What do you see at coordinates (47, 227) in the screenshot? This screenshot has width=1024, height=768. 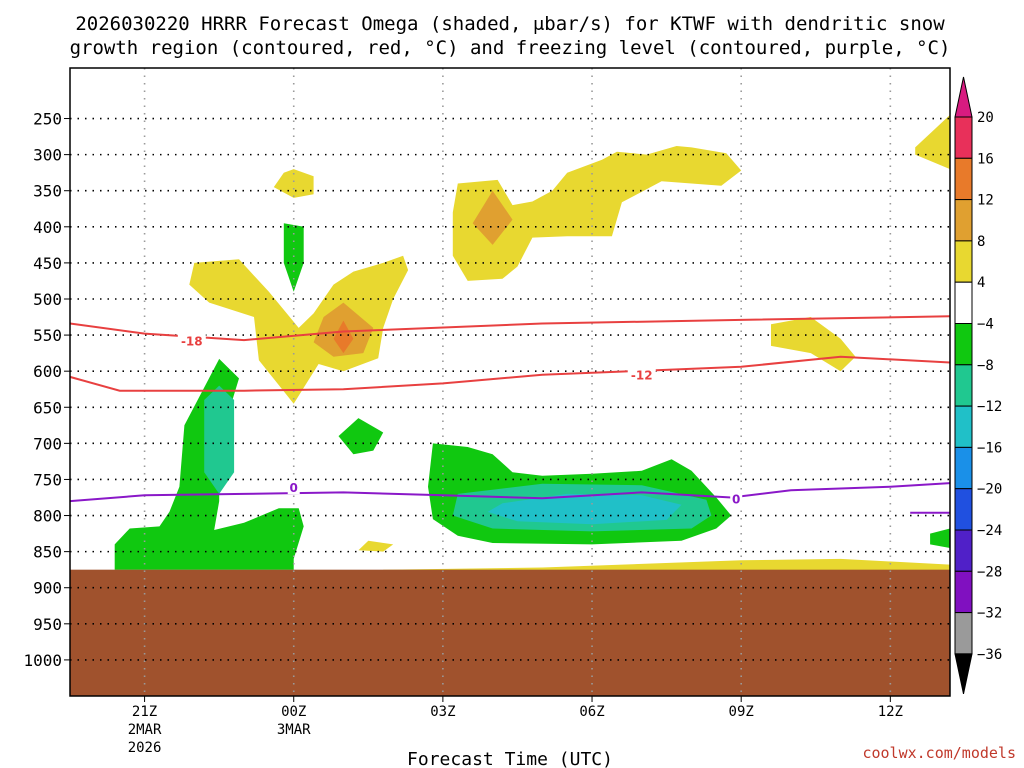 I see `y-tick-label-400: 400` at bounding box center [47, 227].